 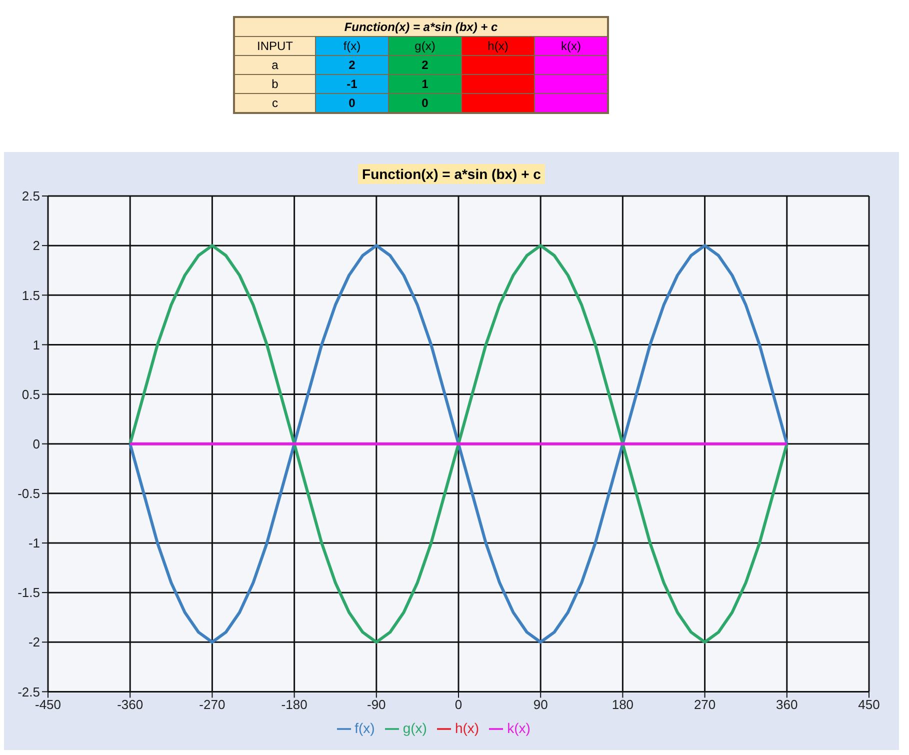 What do you see at coordinates (275, 46) in the screenshot?
I see `y-axis-title: INPUT` at bounding box center [275, 46].